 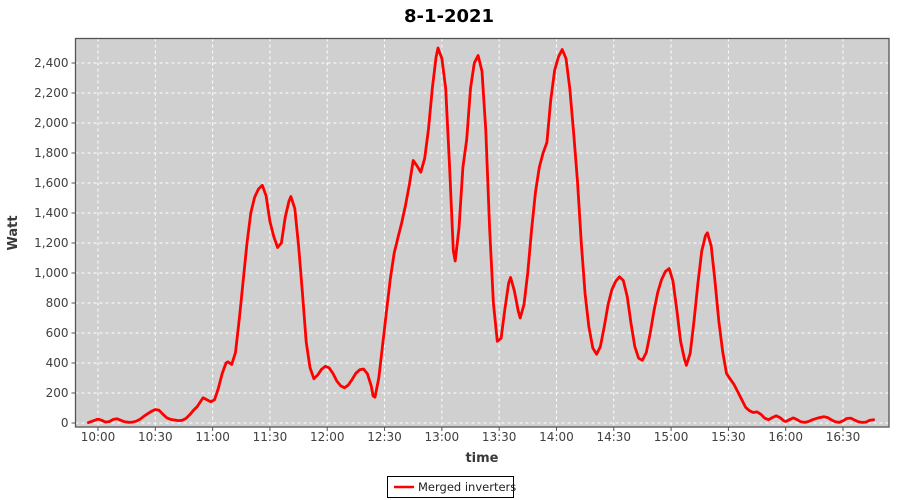 I want to click on x-tick-label: 16:30, so click(x=843, y=437).